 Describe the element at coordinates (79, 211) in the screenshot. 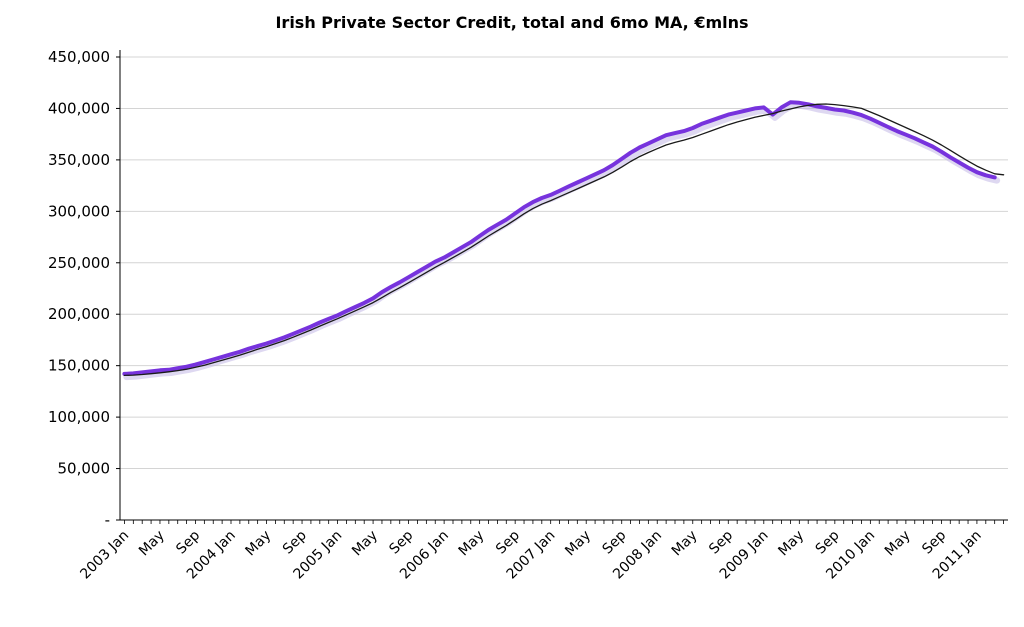

I see `y-tick-label: 300,000` at that location.